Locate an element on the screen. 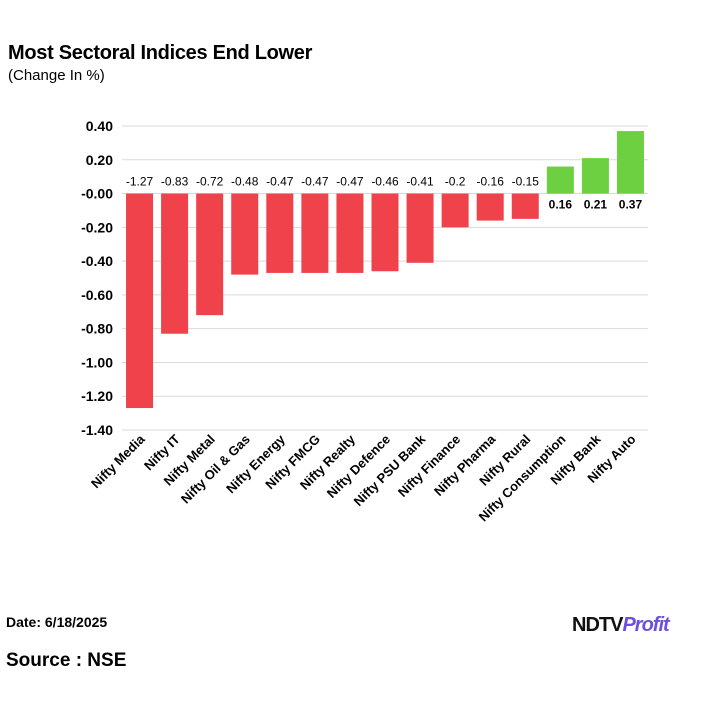 The height and width of the screenshot is (720, 720). y-tick-label: -0.40 is located at coordinates (97, 261).